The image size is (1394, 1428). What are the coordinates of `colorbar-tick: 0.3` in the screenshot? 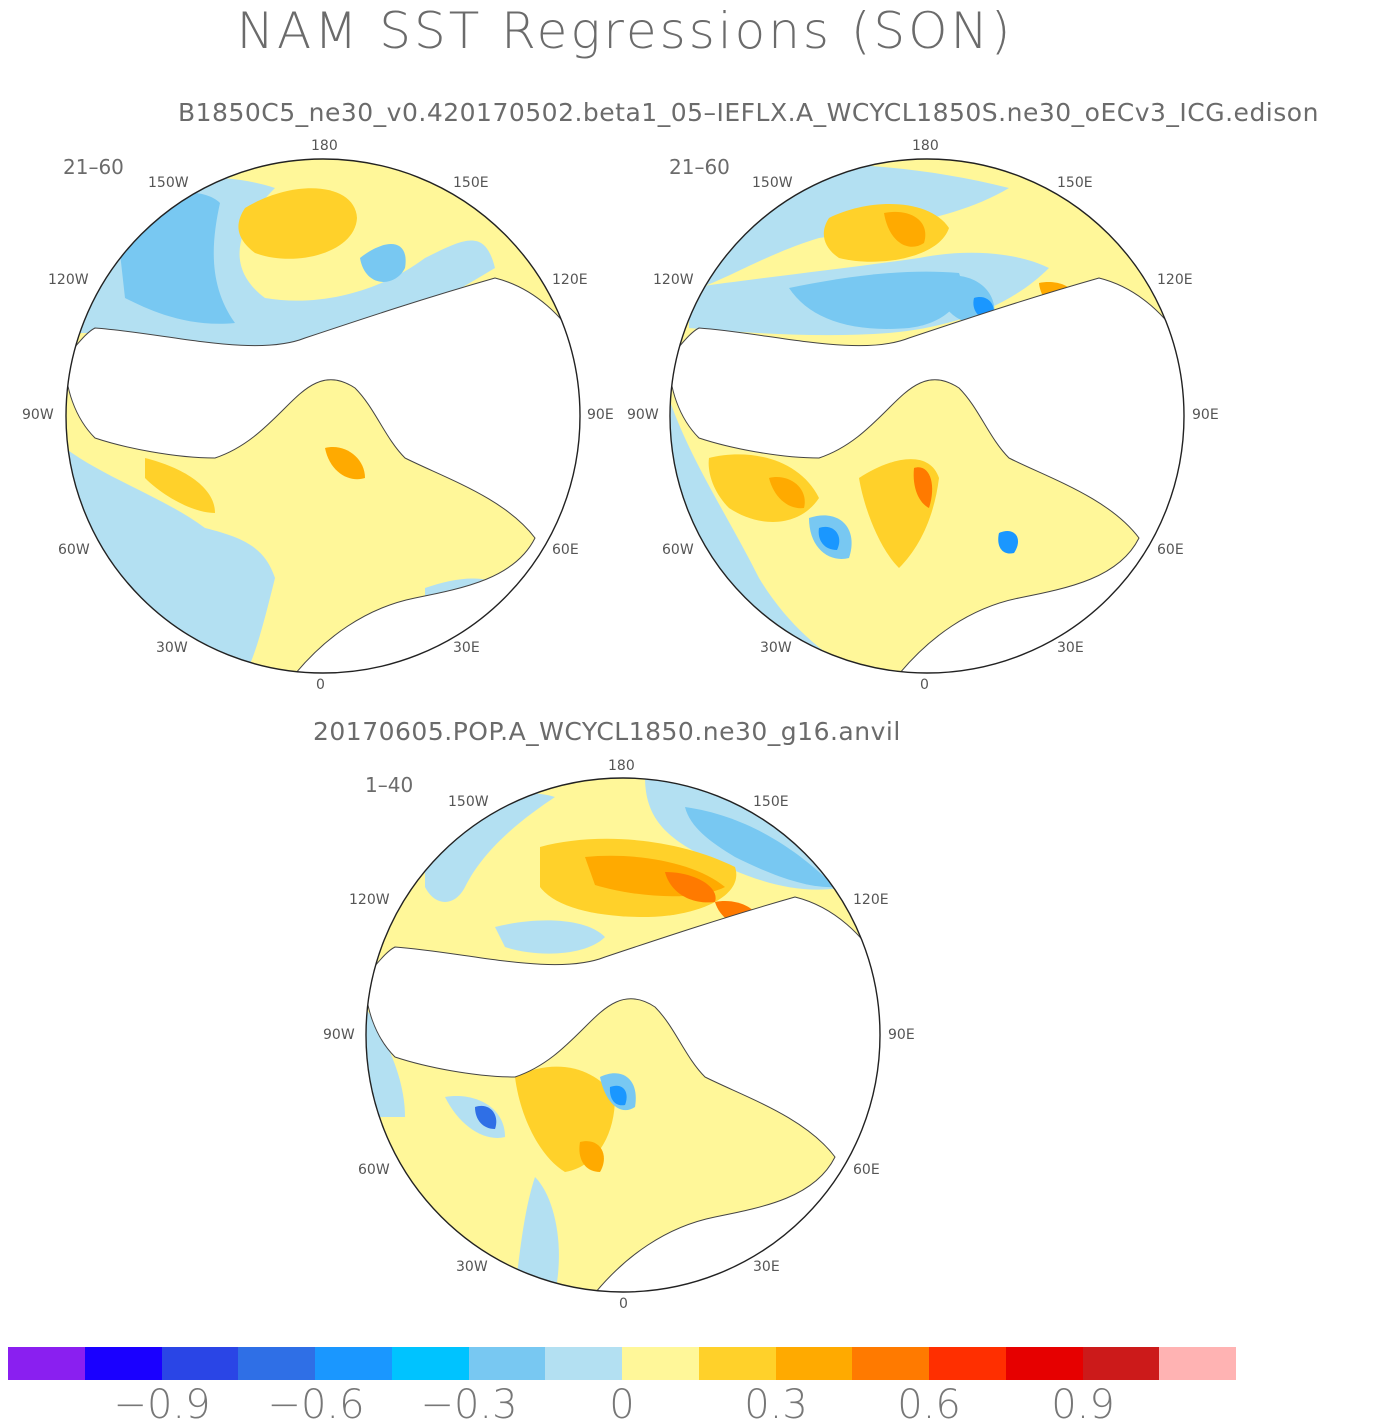 It's located at (776, 1405).